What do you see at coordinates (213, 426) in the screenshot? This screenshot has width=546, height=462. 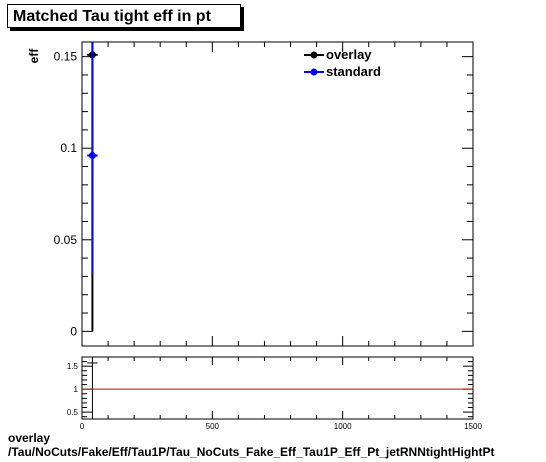 I see `ratio-xtick-label: 500` at bounding box center [213, 426].